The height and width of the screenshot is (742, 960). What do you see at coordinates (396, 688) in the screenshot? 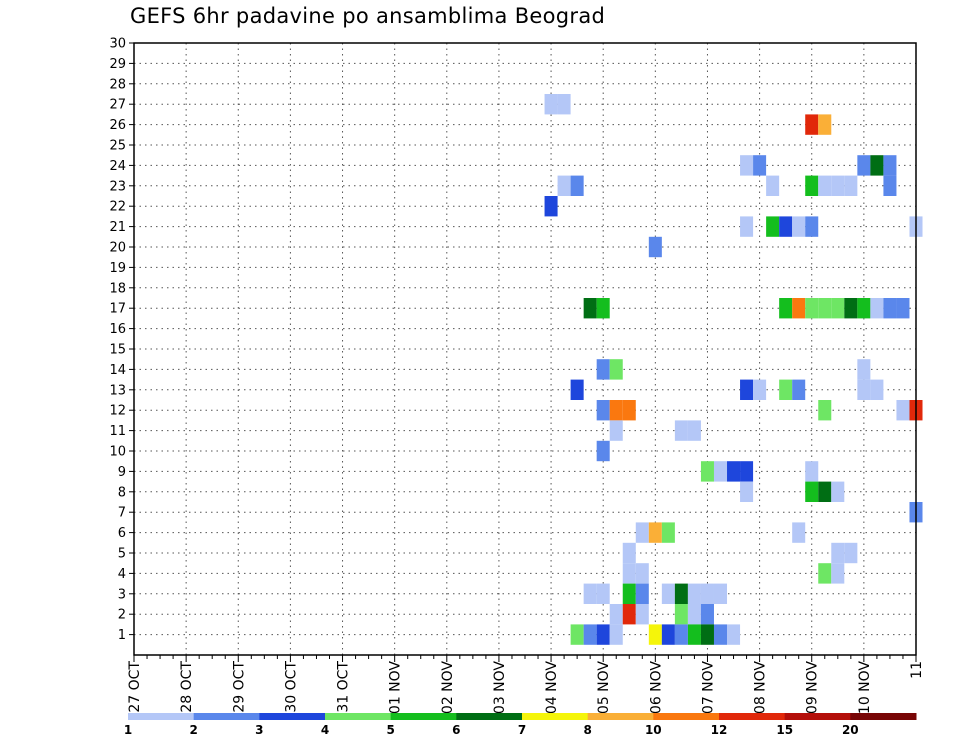
I see `x-date-label: 01 NOV` at bounding box center [396, 688].